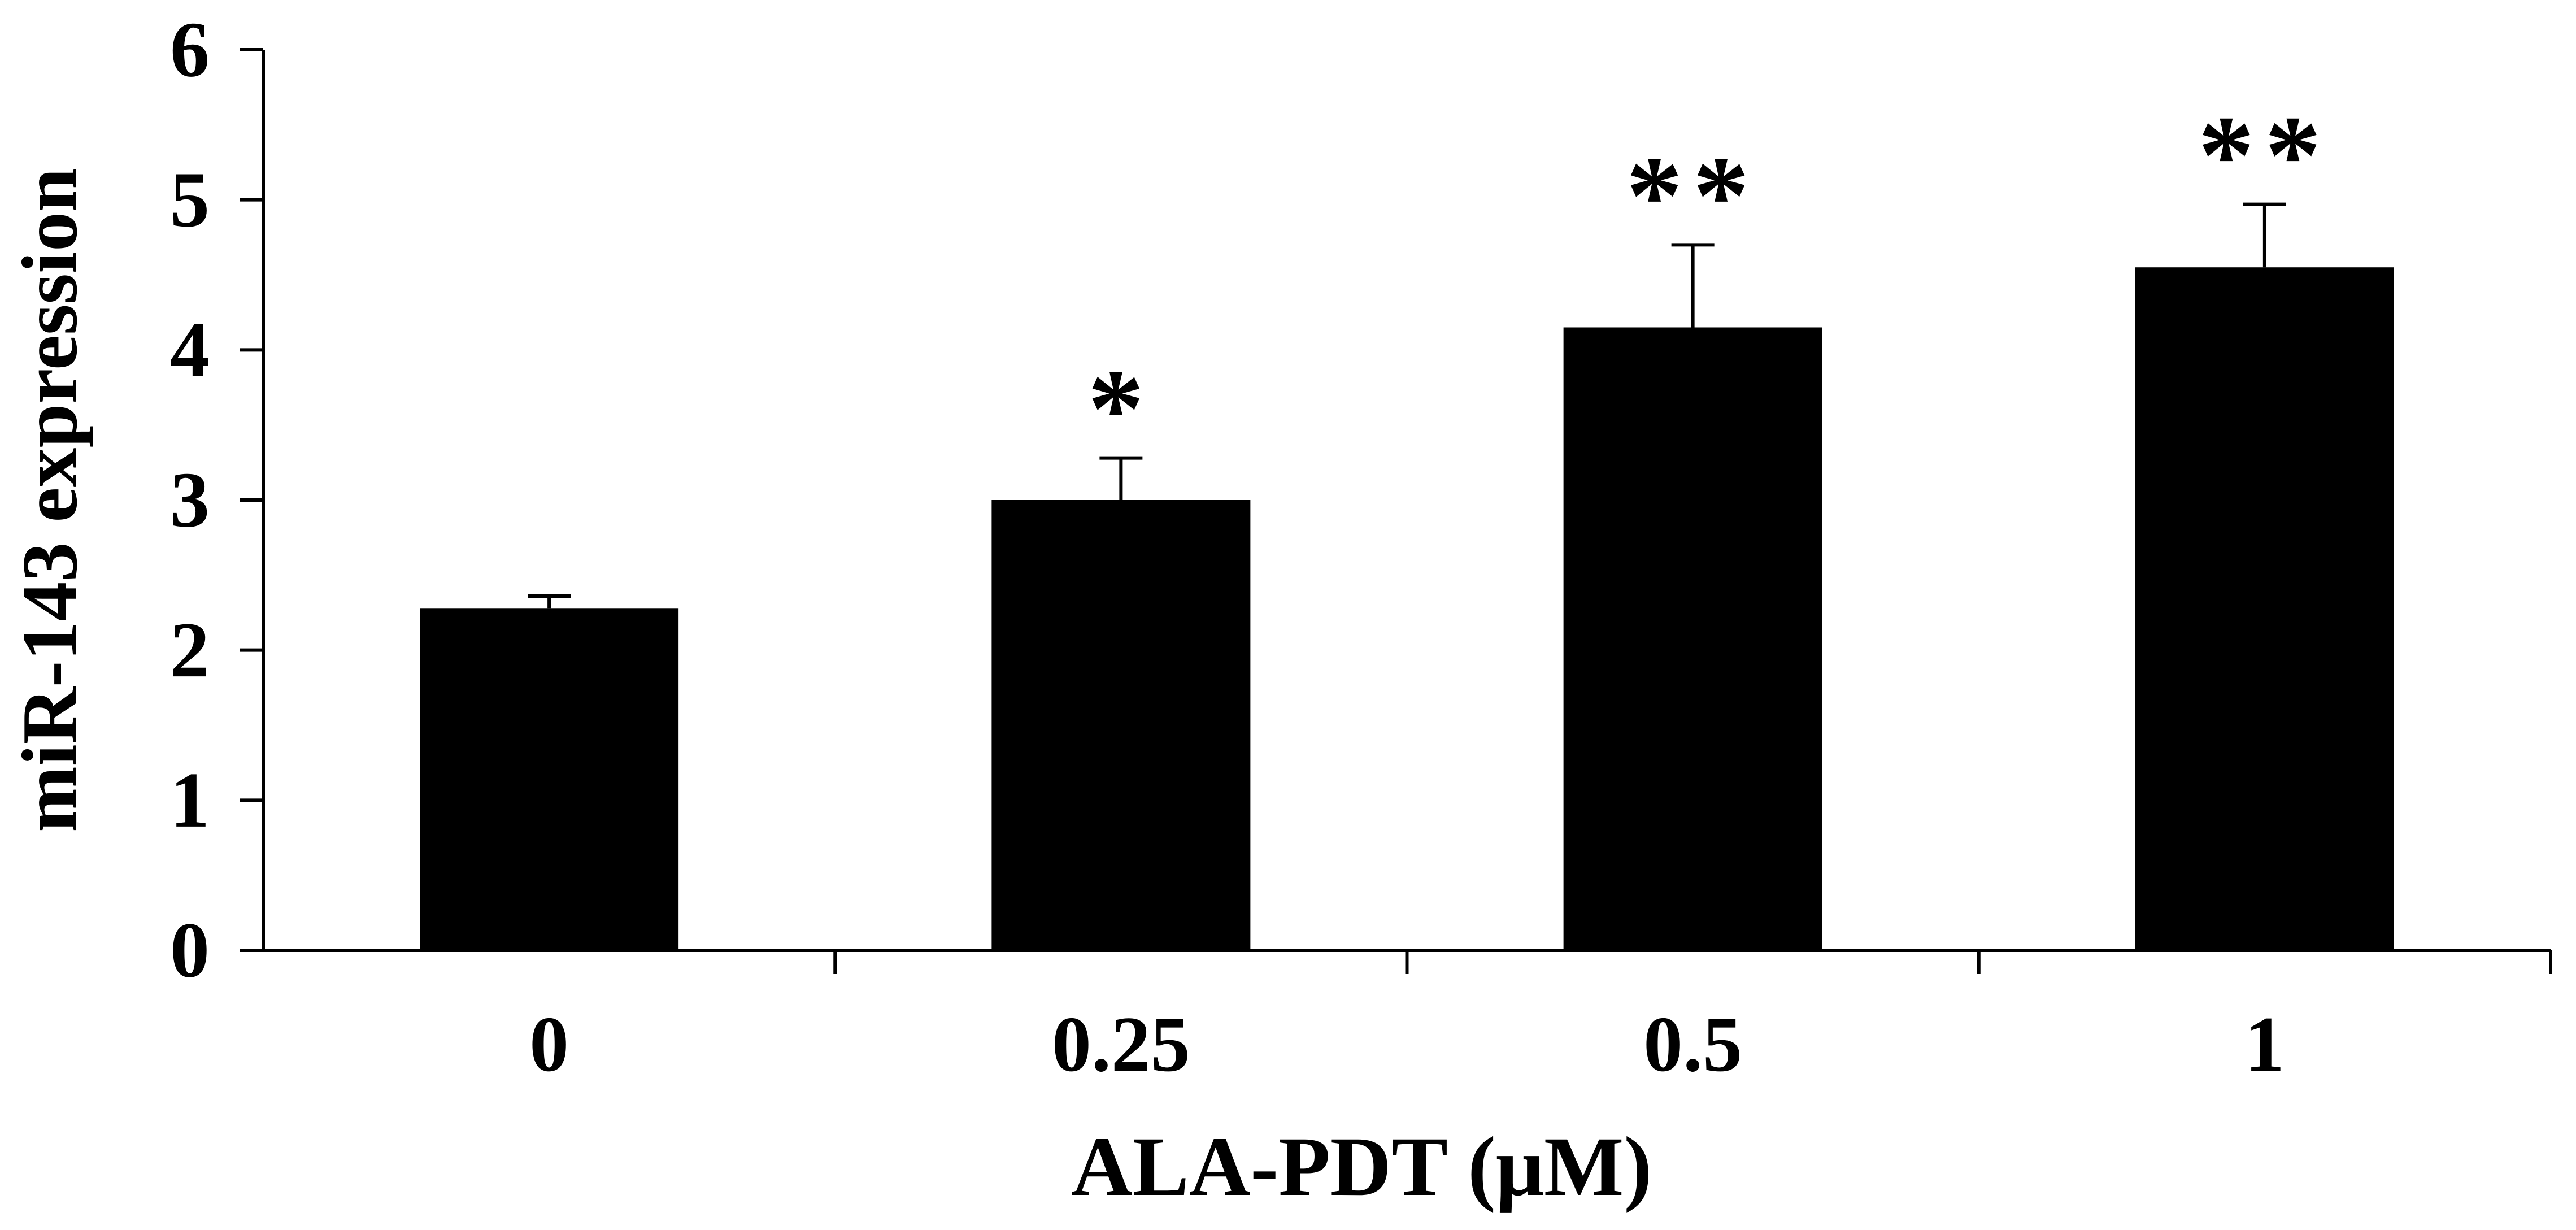  I want to click on y-tick-label-4: 4, so click(190, 350).